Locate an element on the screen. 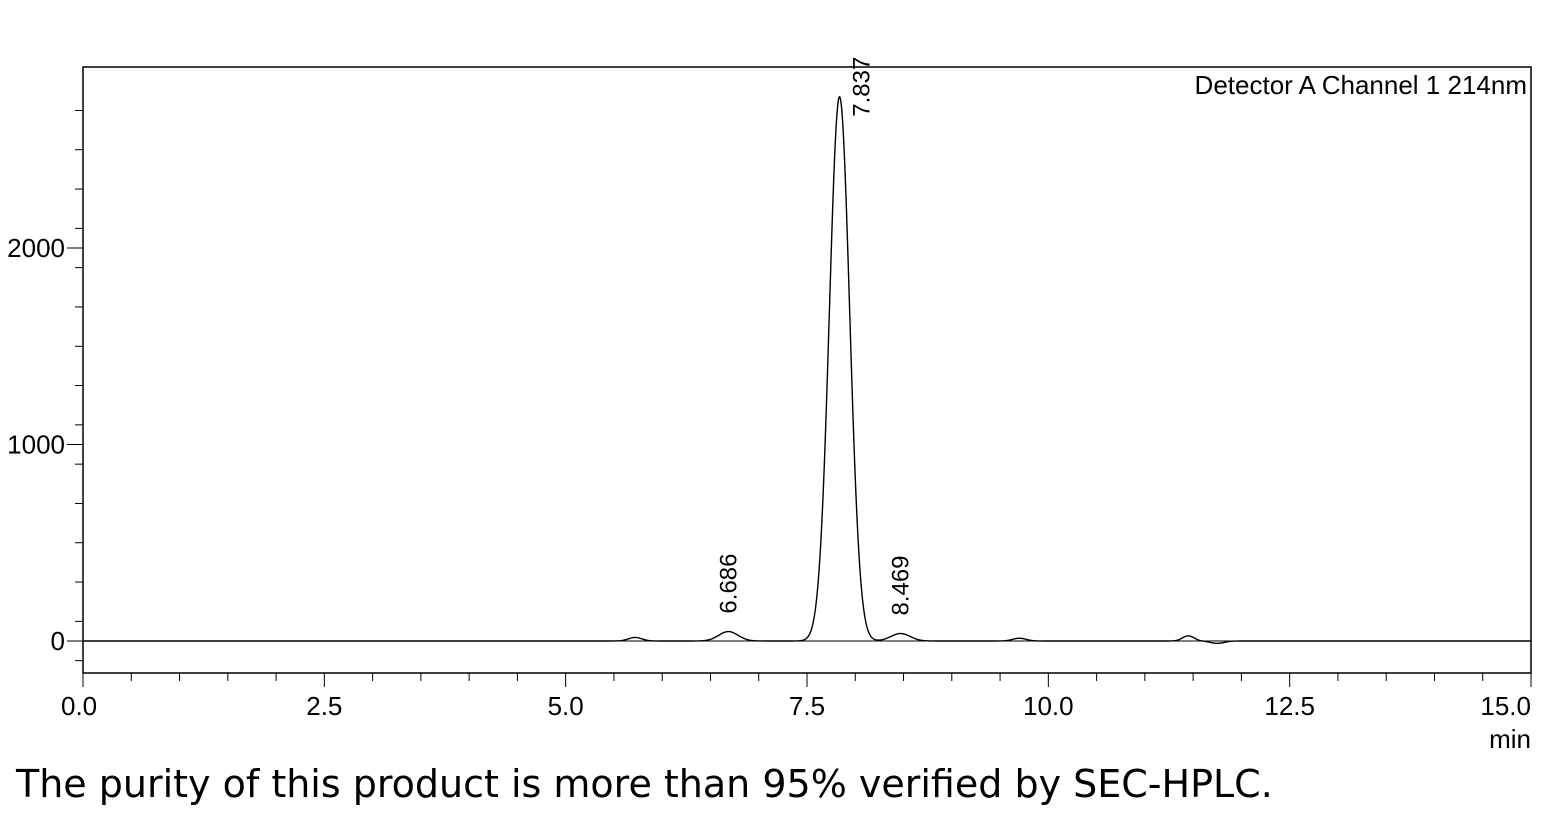 This screenshot has height=824, width=1552. x-tick-label: 12.5 is located at coordinates (1289, 706).